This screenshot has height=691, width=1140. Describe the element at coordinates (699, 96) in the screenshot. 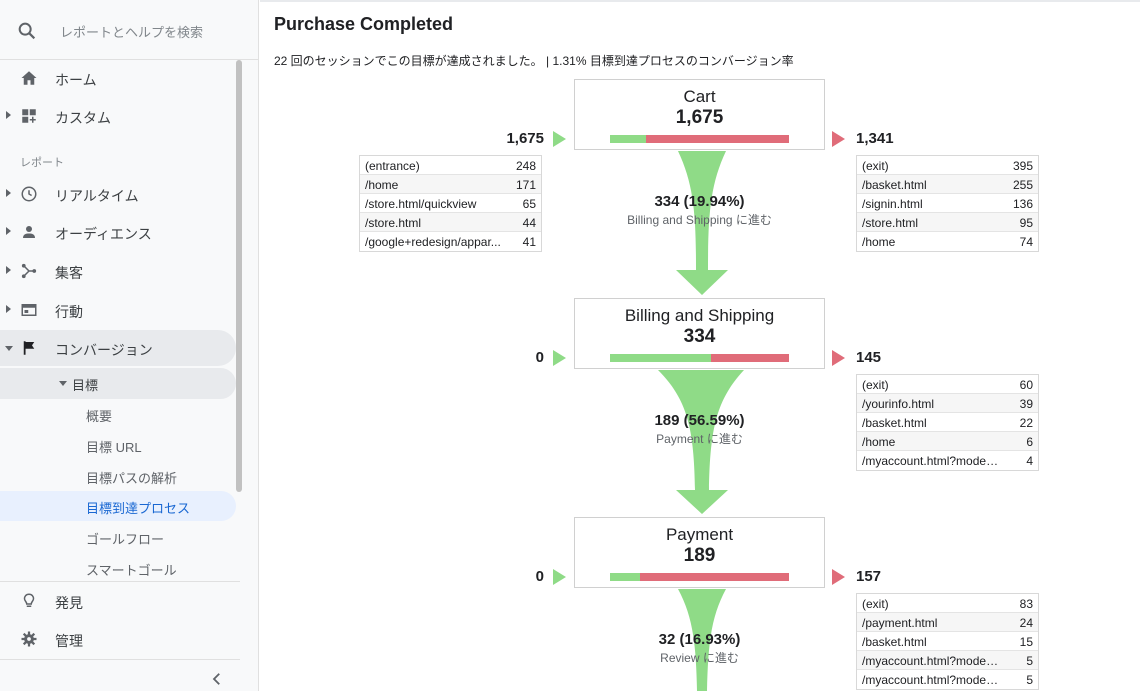

I see `funnel-step-name: Cart` at that location.